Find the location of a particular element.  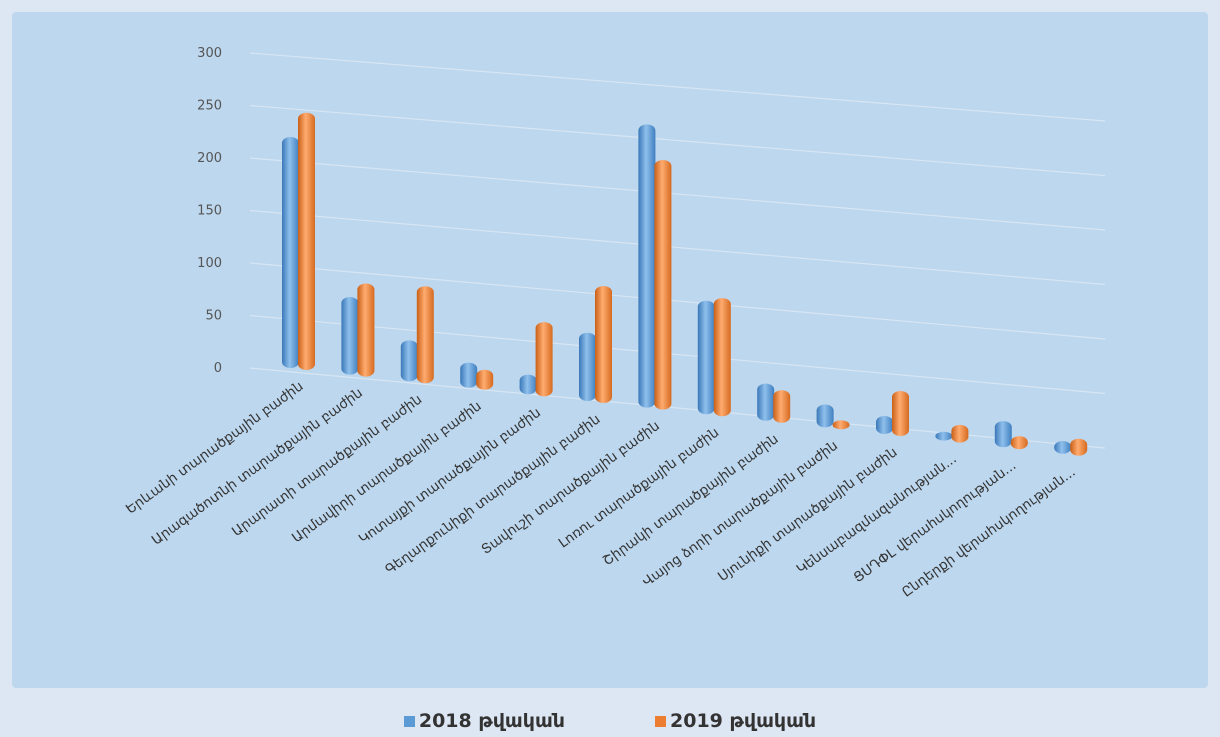

y-tick-label: 150 is located at coordinates (209, 211).